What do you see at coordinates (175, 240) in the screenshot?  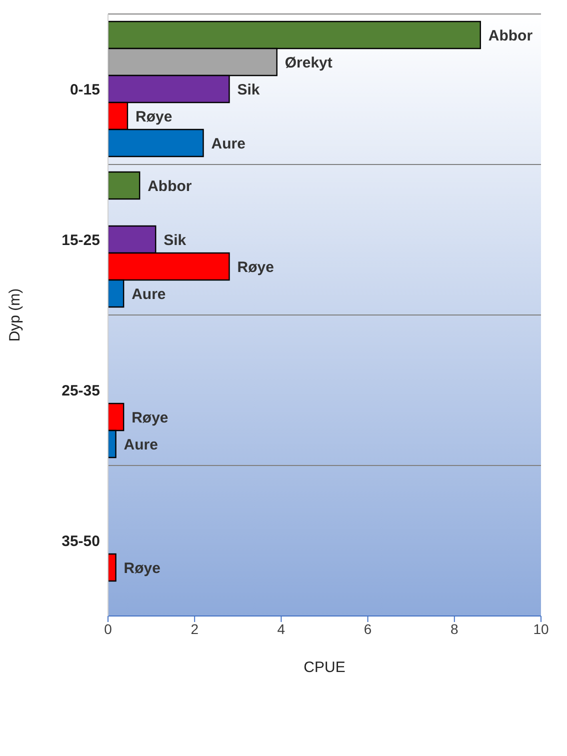 I see `text: Sik` at bounding box center [175, 240].